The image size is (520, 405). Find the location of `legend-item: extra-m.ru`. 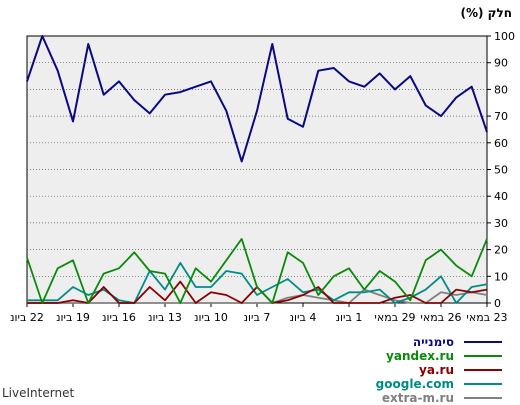

legend-item: extra-m.ru is located at coordinates (356, 398).